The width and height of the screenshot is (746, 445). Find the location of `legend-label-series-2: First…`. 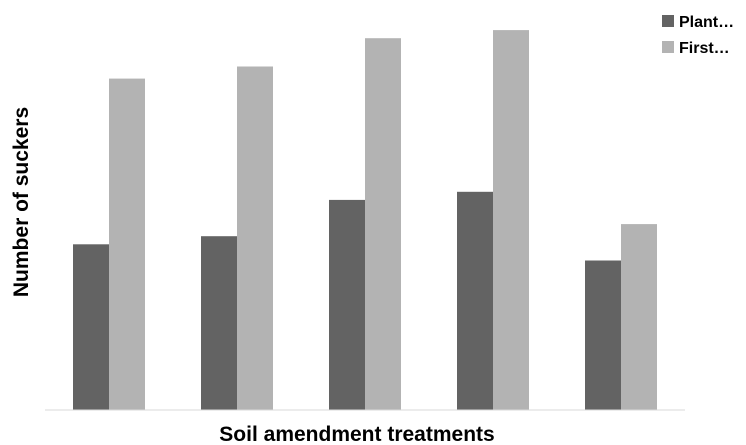

legend-label-series-2: First… is located at coordinates (704, 48).